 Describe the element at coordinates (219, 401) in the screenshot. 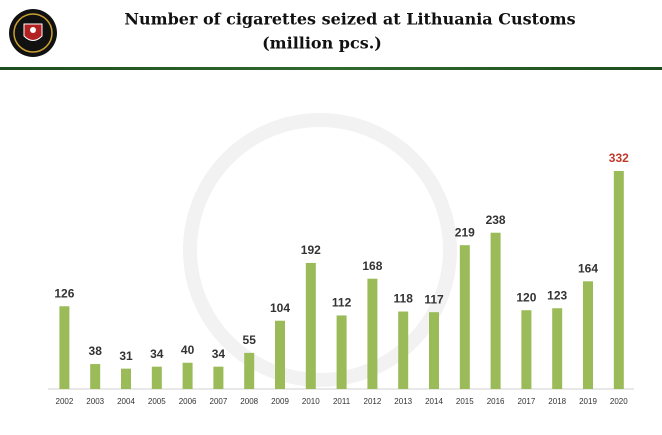

I see `x-tick-label: 2007` at that location.